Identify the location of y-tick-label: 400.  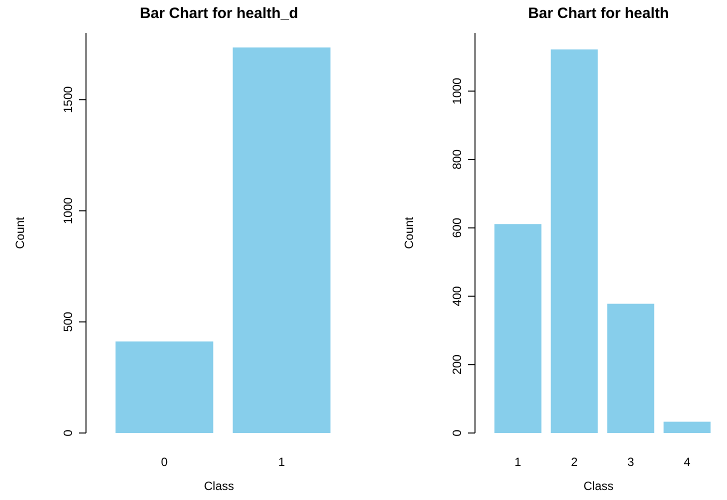
(457, 296).